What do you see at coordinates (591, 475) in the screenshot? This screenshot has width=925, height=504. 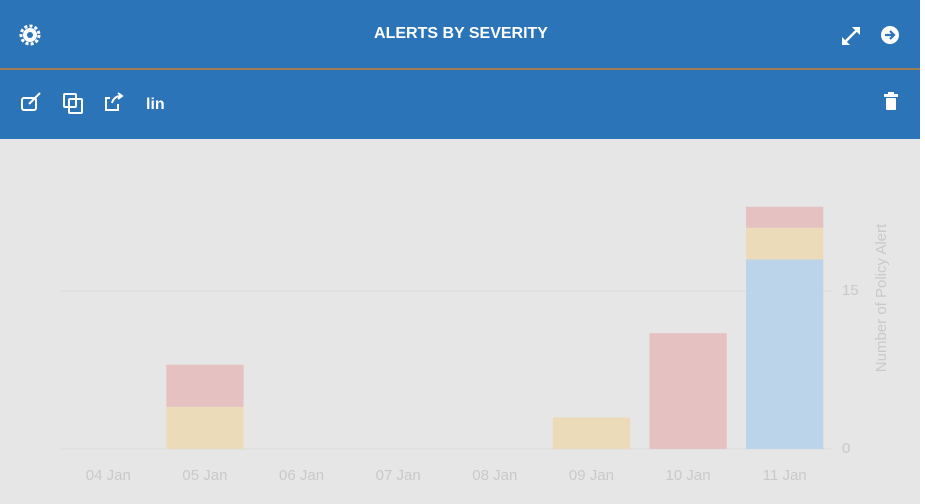 I see `x-tick-label: 09 Jan` at bounding box center [591, 475].